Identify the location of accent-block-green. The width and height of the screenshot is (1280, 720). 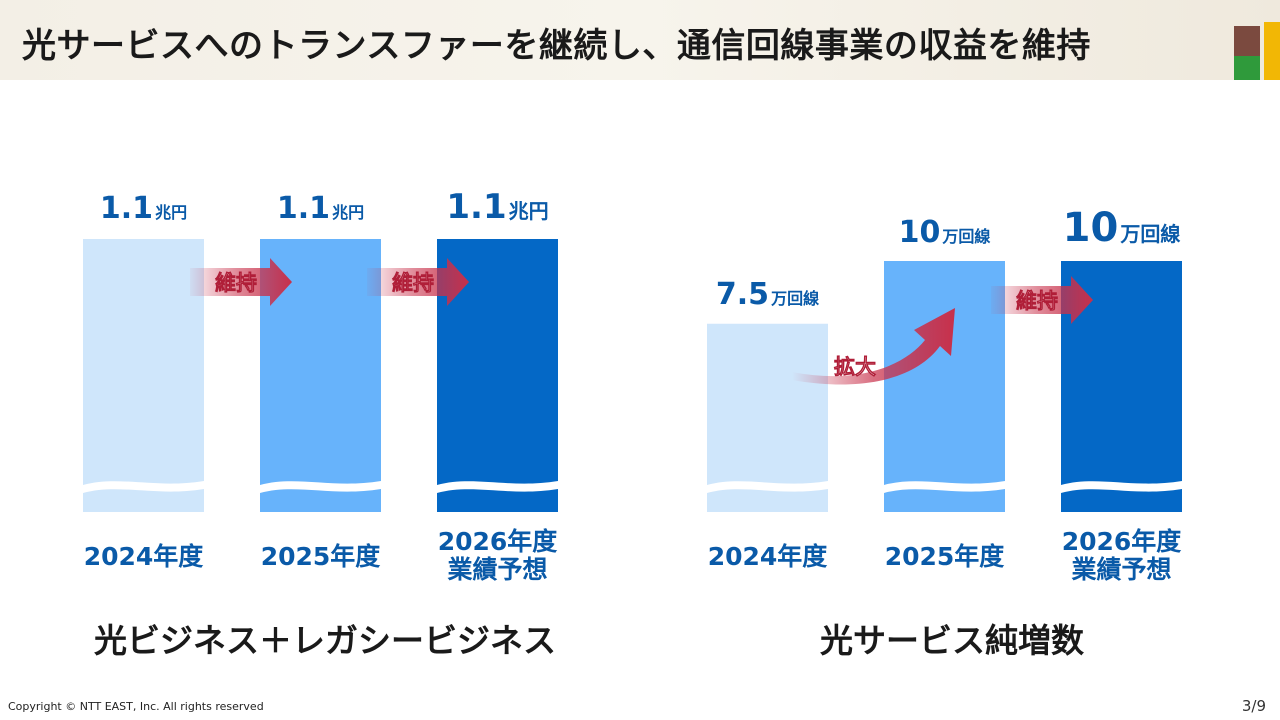
(1247, 68).